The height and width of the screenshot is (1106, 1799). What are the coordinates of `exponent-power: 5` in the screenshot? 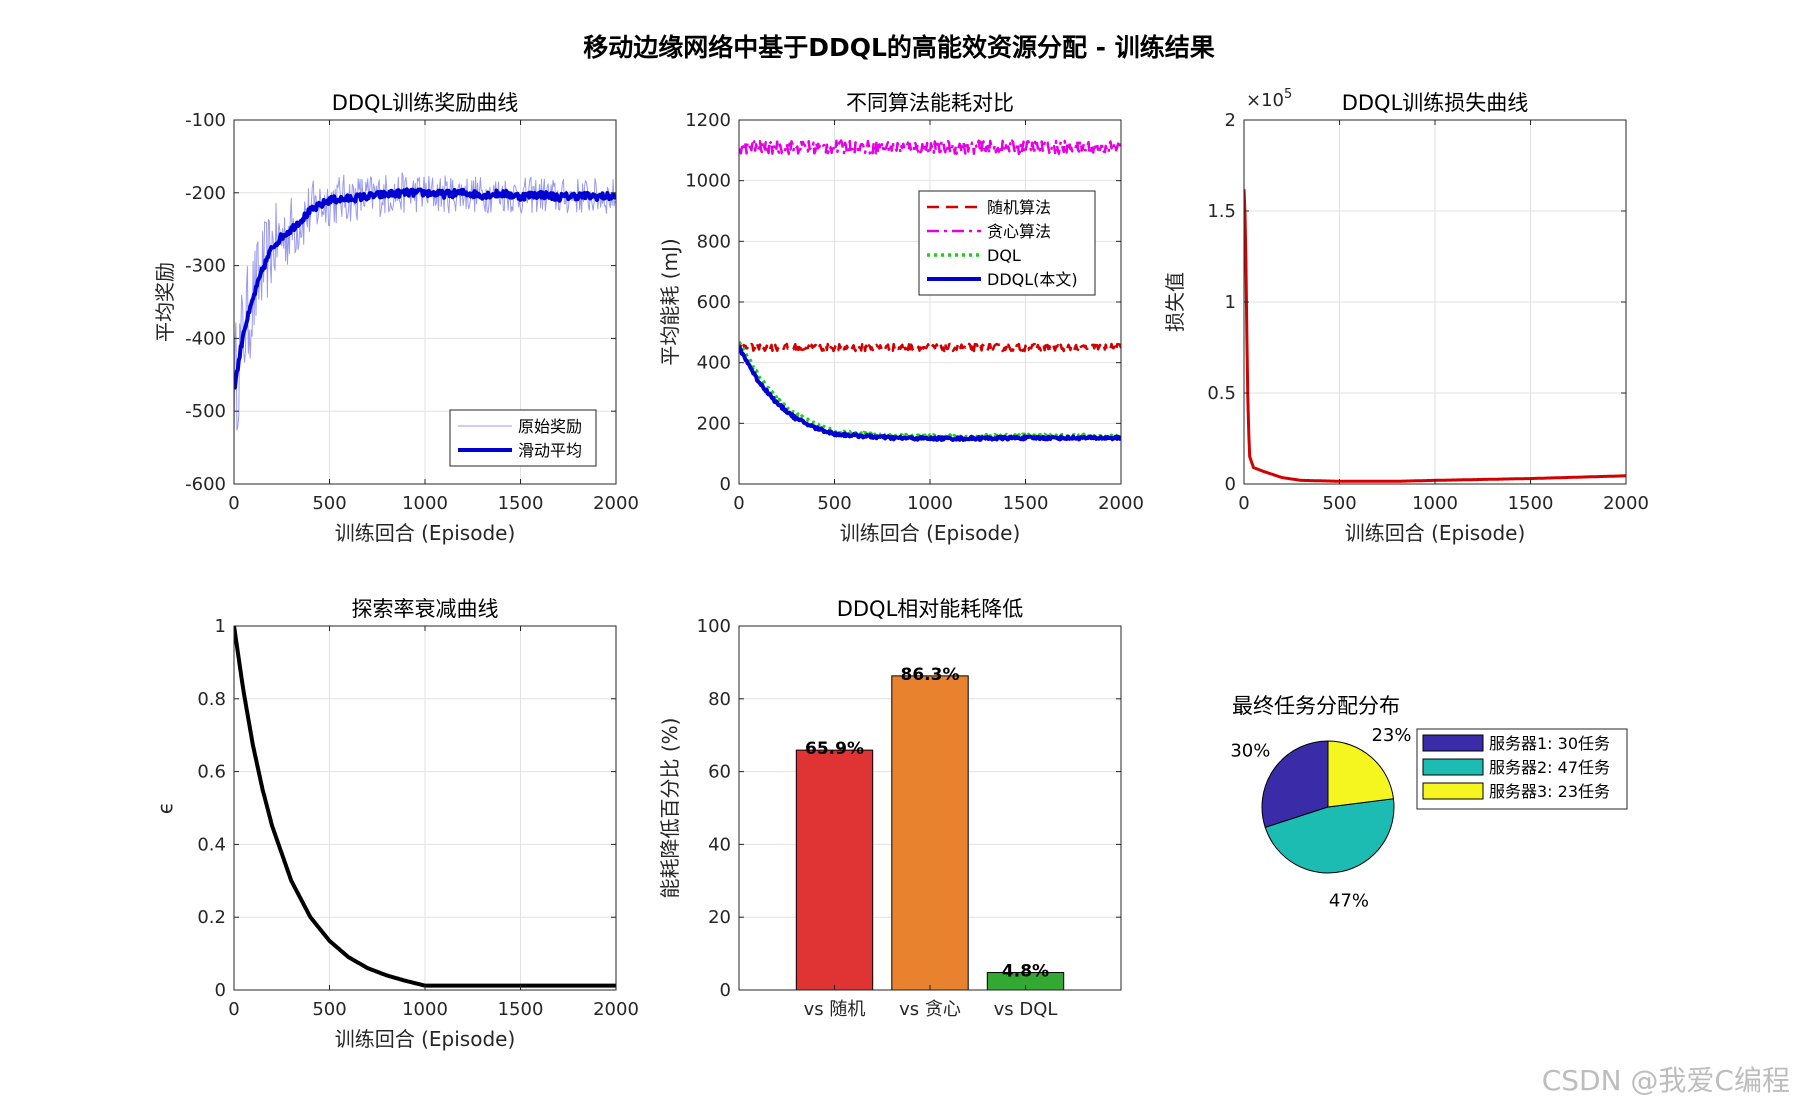 It's located at (1288, 94).